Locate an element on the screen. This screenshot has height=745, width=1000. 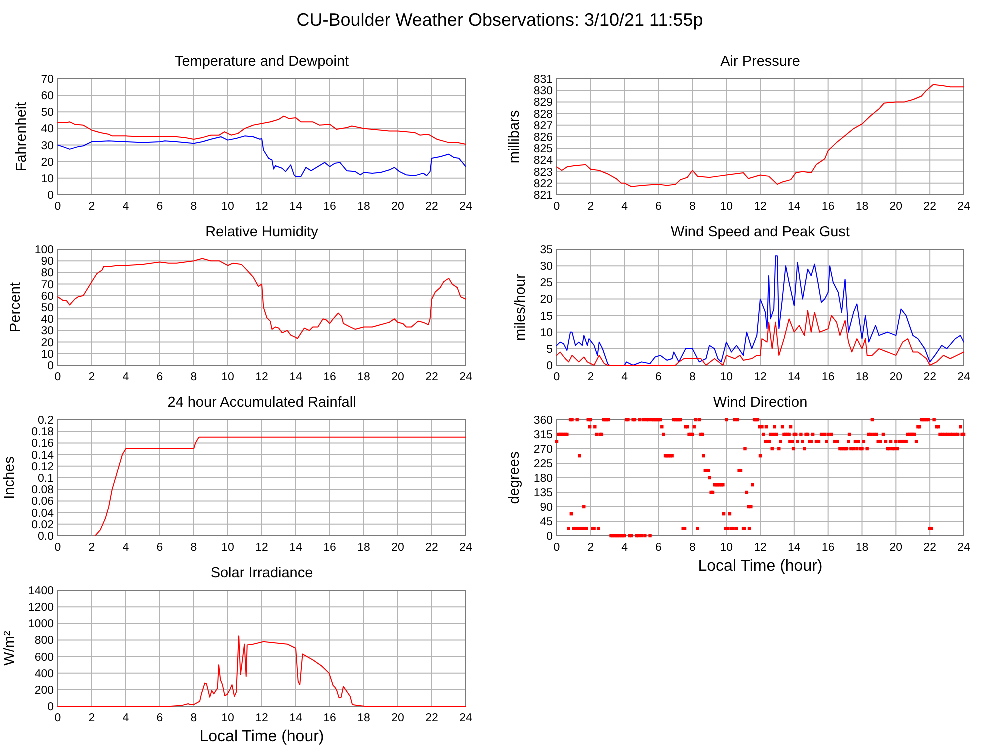
y-tick-label: 225 is located at coordinates (543, 464).